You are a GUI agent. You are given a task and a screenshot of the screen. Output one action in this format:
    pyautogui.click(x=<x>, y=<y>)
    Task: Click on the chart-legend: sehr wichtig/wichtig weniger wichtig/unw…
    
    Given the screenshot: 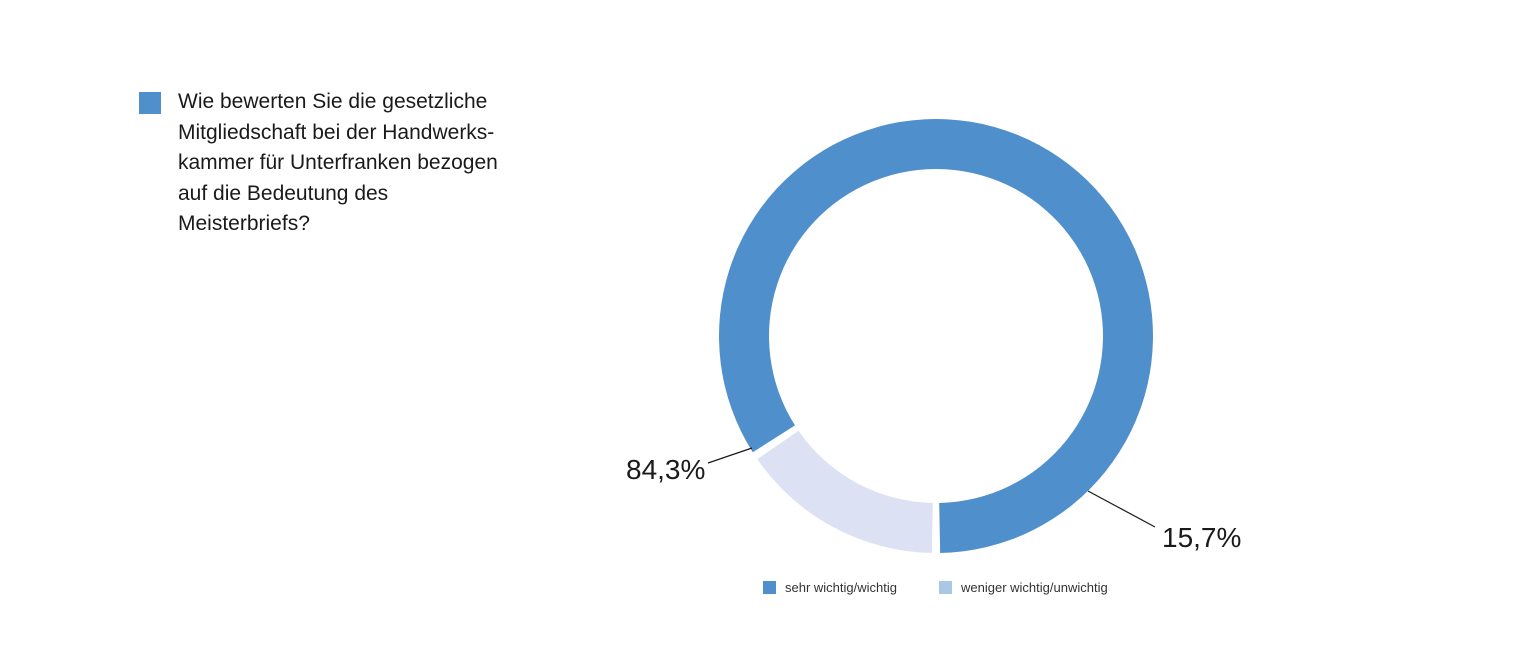 What is the action you would take?
    pyautogui.click(x=760, y=590)
    